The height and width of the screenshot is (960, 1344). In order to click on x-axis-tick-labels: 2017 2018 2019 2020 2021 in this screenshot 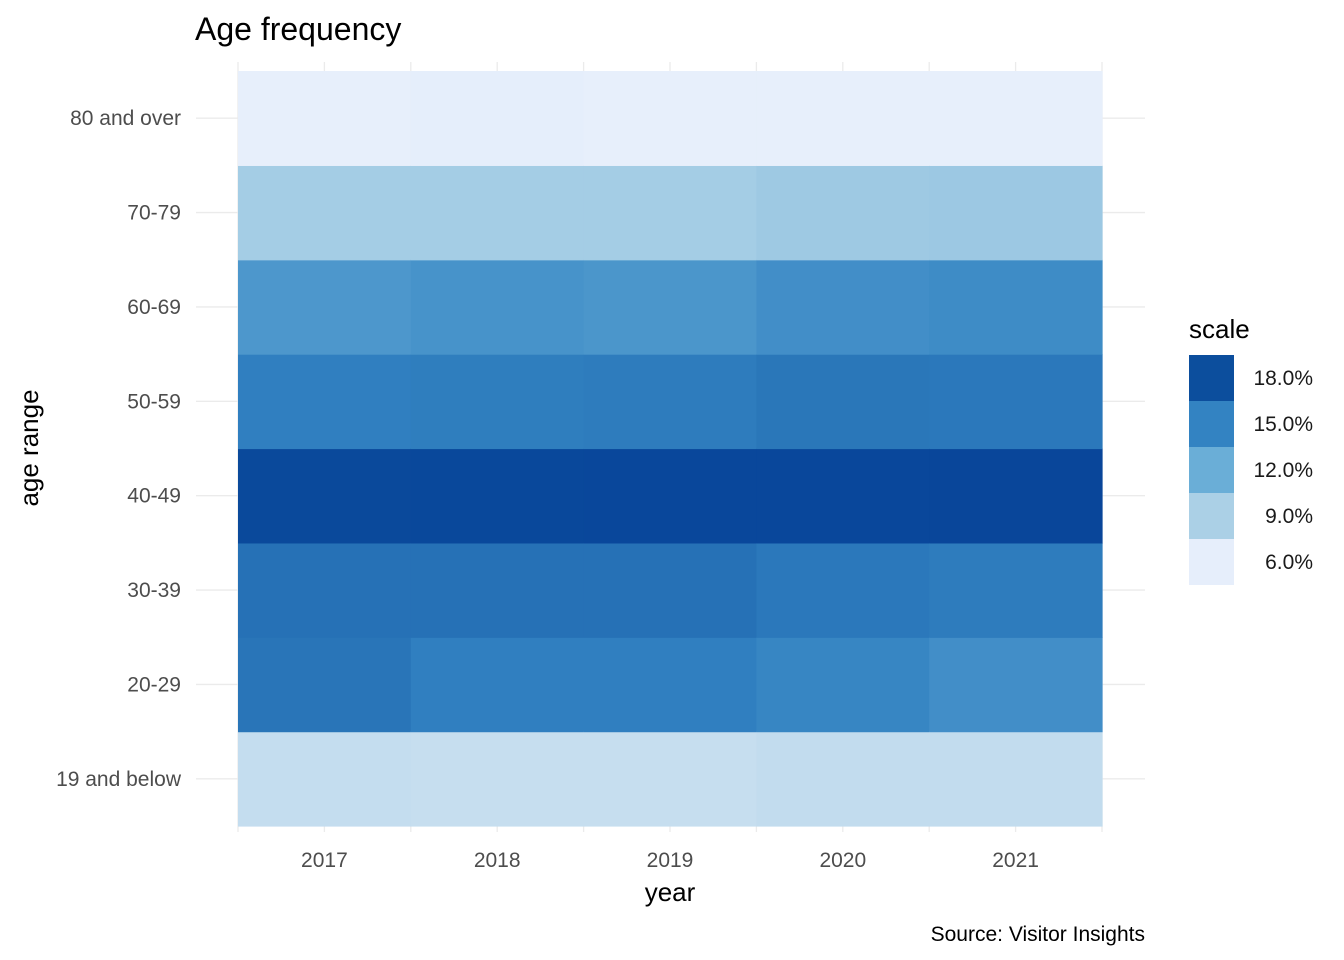, I will do `click(670, 860)`.